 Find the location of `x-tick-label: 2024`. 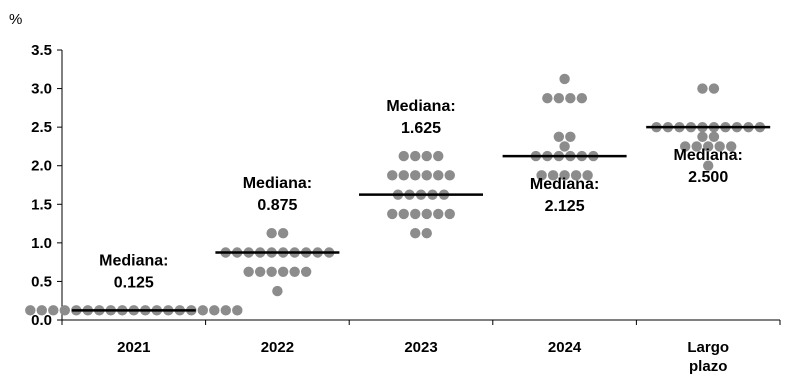

x-tick-label: 2024 is located at coordinates (565, 347).